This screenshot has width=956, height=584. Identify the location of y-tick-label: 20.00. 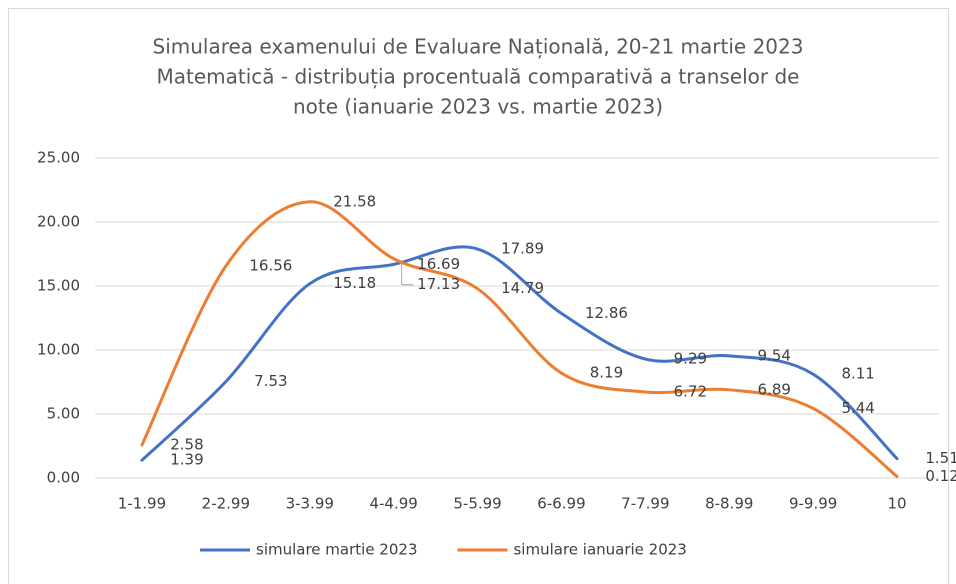
(58, 222).